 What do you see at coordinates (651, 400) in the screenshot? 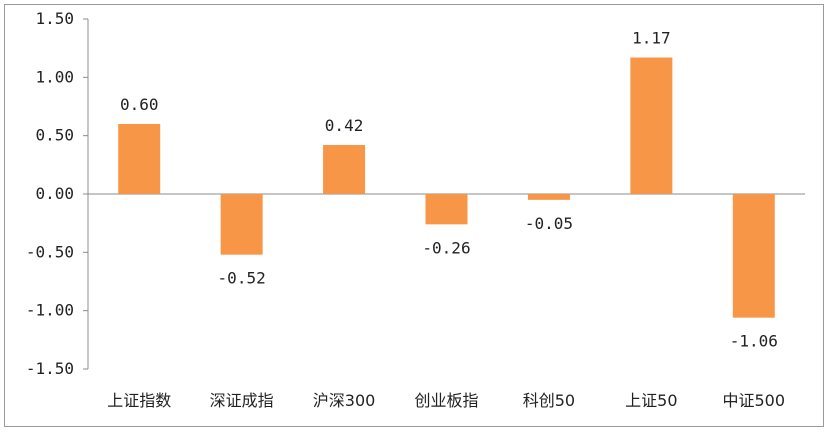
I see `category-label: 上证50` at bounding box center [651, 400].